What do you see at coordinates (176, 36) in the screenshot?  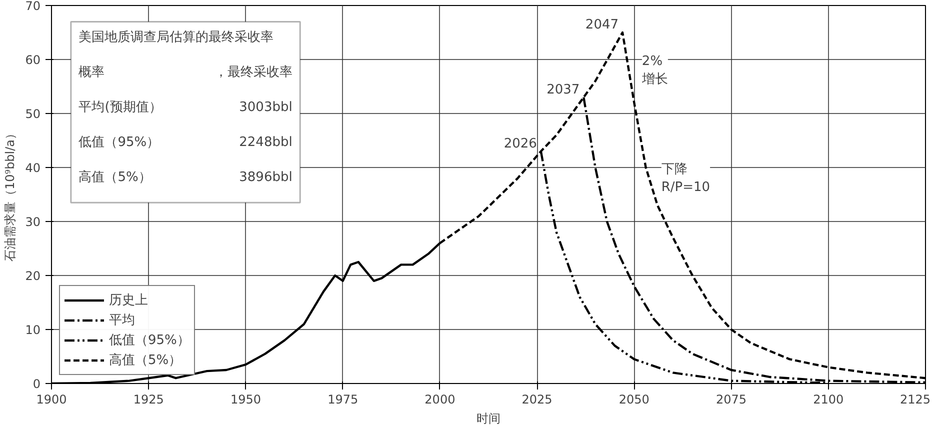 I see `annotation: 美国地质调查局估算的最终采收率` at bounding box center [176, 36].